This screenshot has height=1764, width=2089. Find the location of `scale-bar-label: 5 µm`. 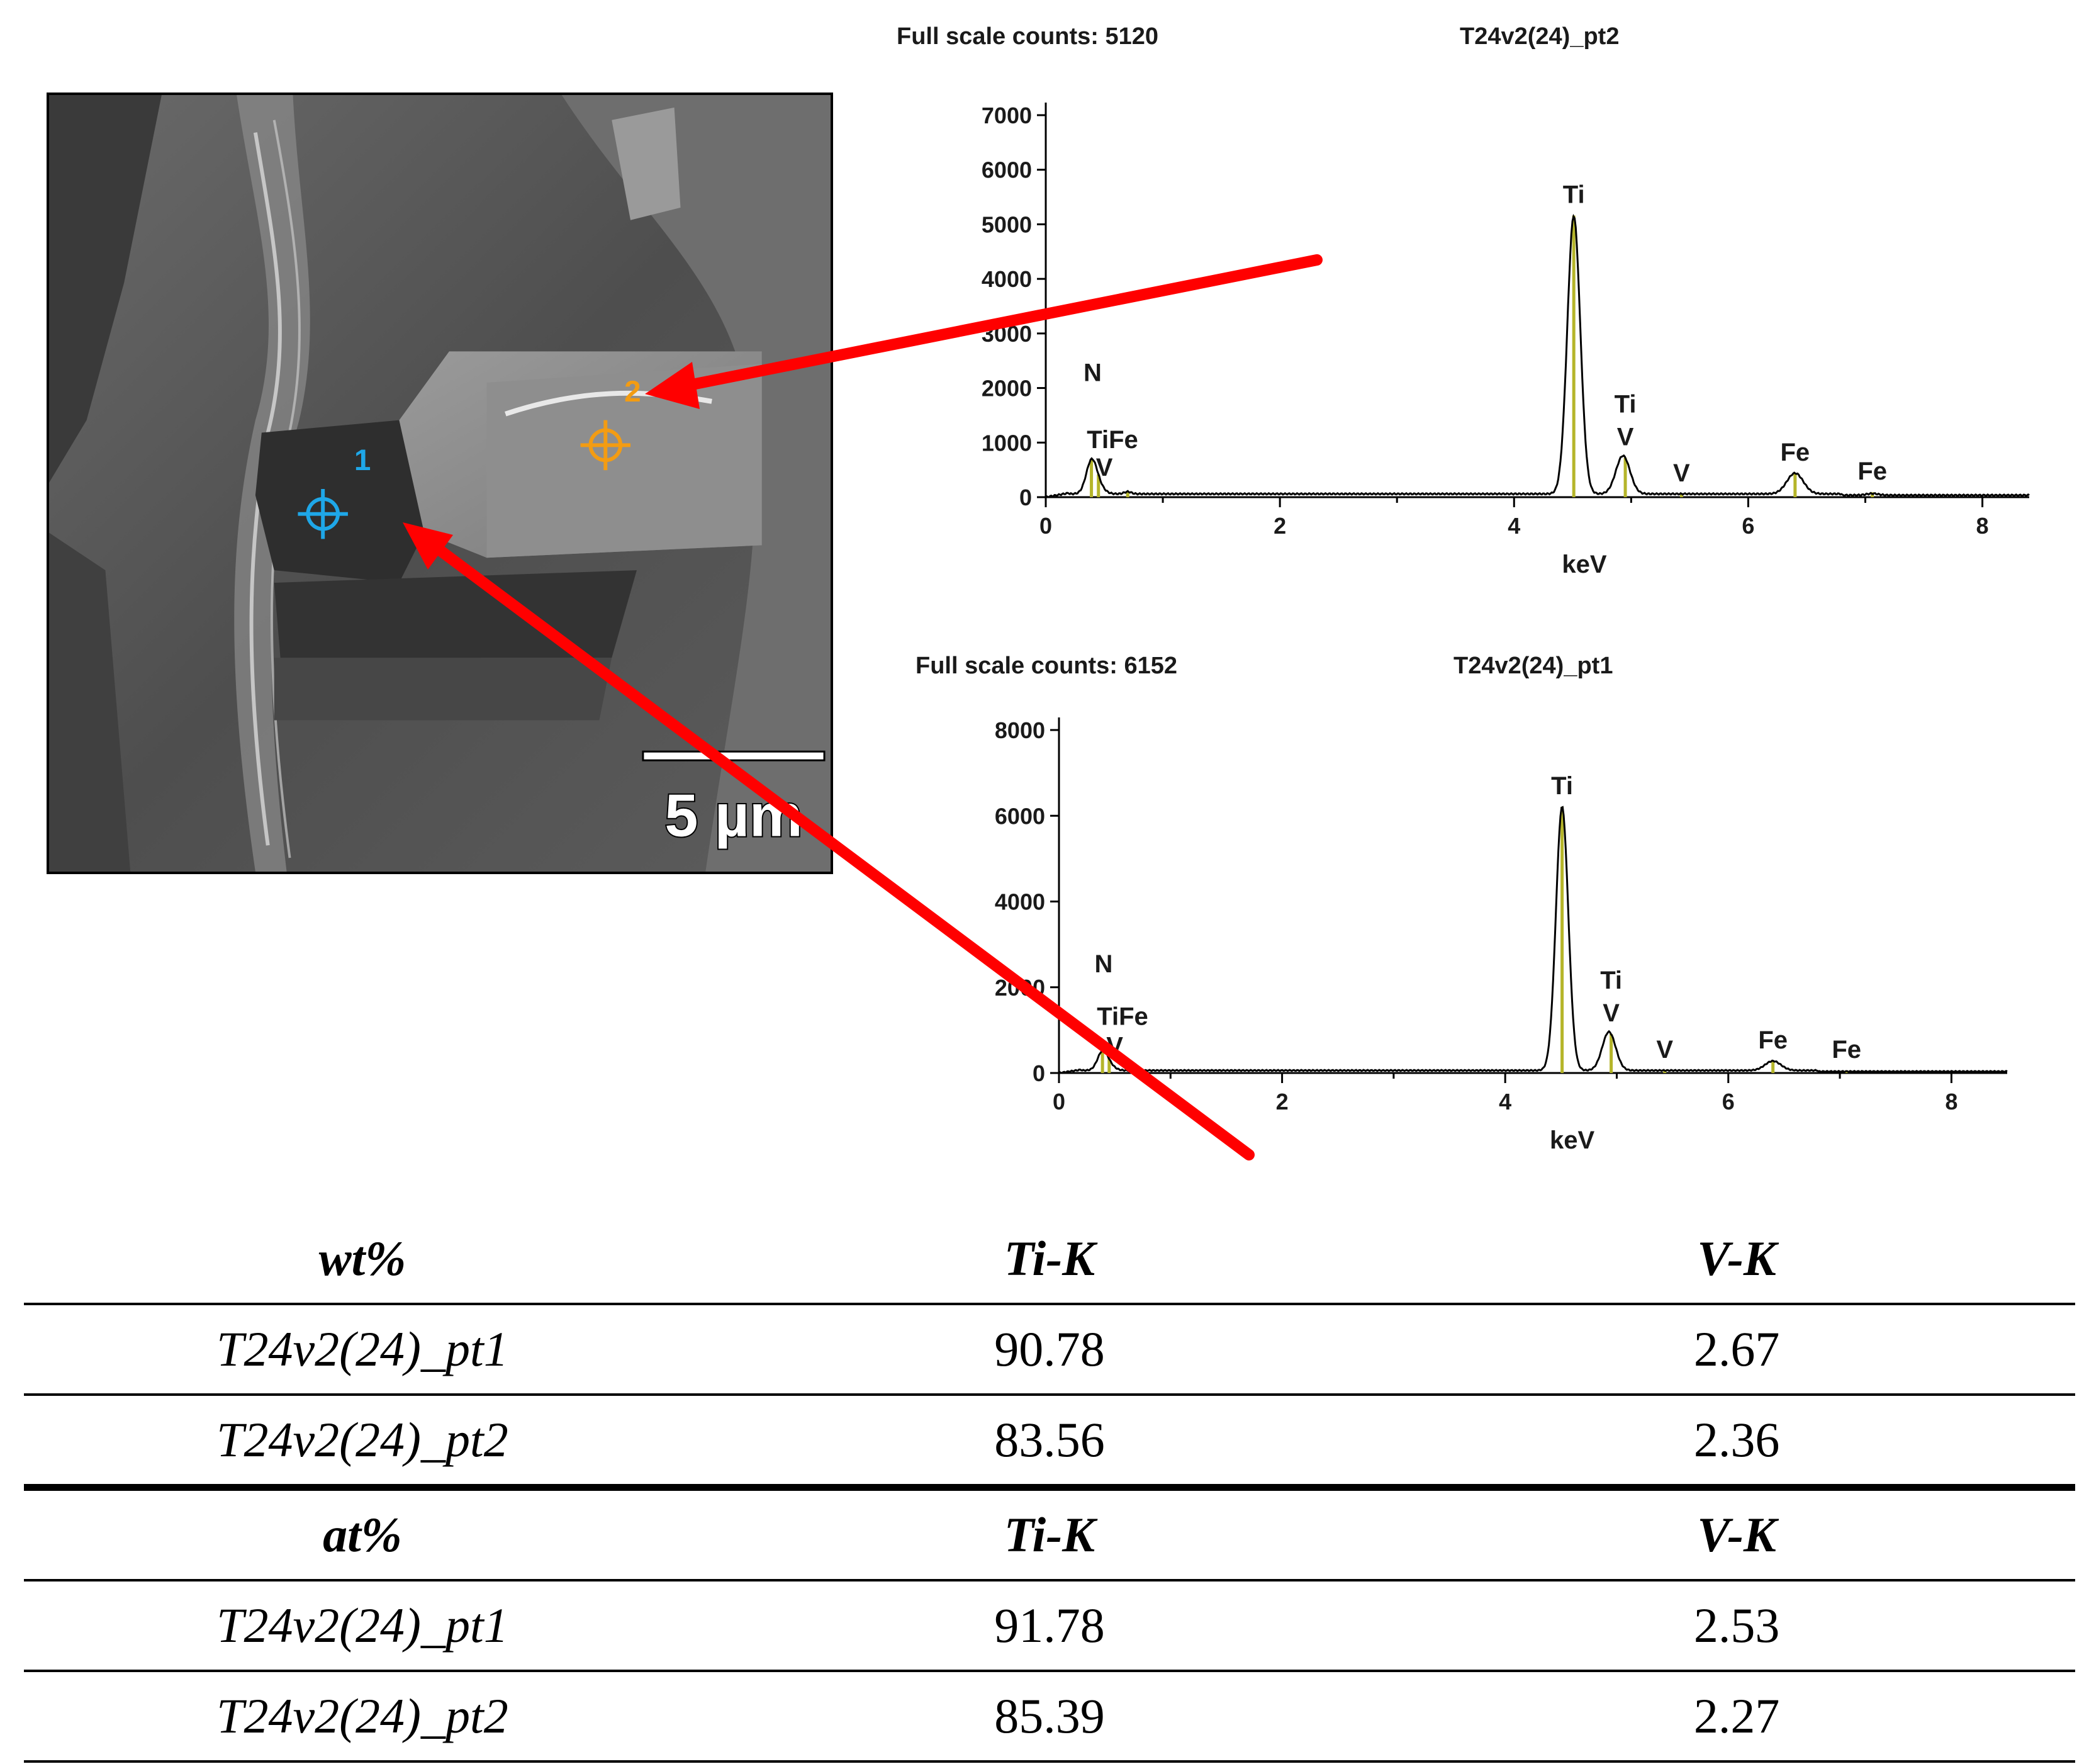

scale-bar-label: 5 µm is located at coordinates (733, 815).